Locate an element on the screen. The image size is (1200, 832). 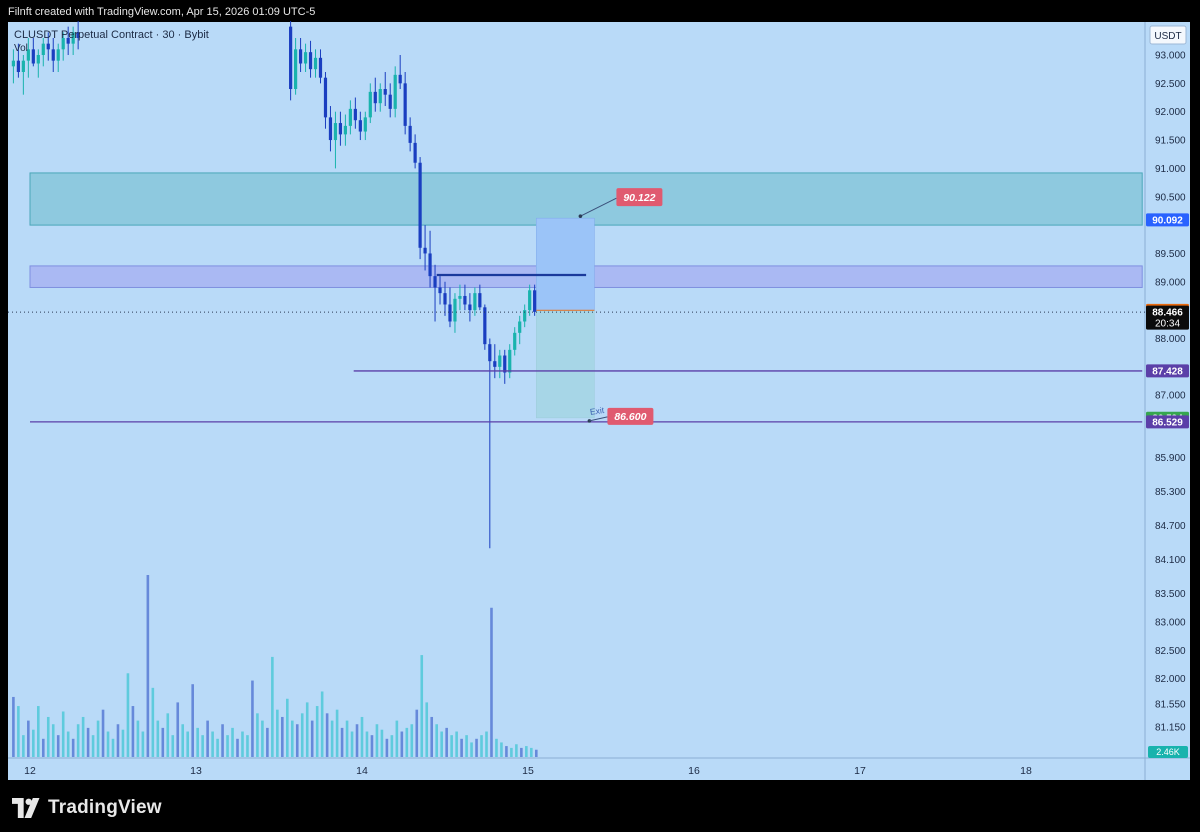
y-tick-label: 82.500 is located at coordinates (1170, 651).